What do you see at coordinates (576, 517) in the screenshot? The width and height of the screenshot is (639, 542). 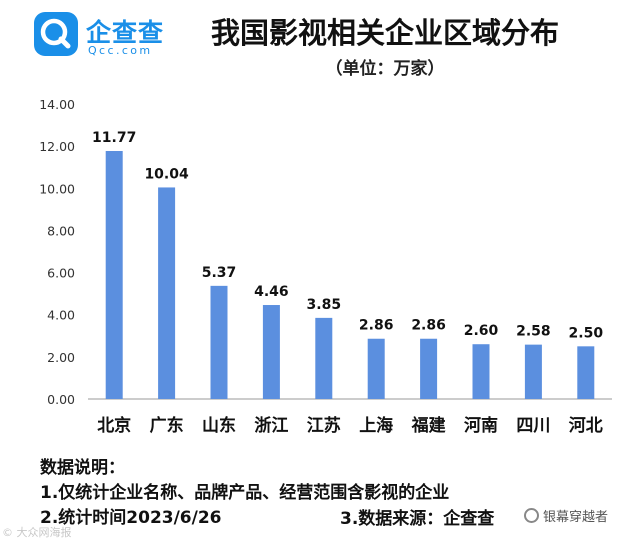 I see `watermark-right-text: 银幕穿越者` at bounding box center [576, 517].